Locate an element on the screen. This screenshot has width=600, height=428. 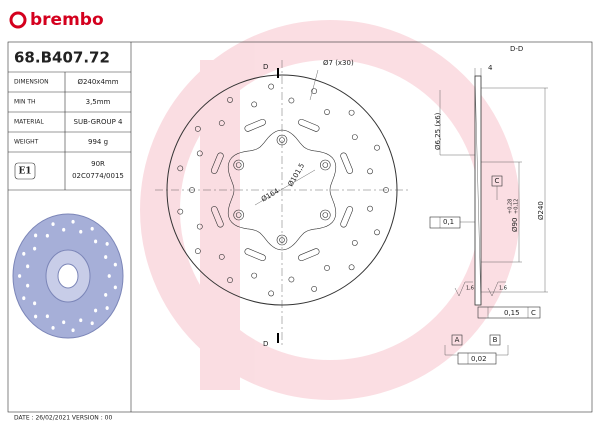
brand: brembo is located at coordinates (67, 20).